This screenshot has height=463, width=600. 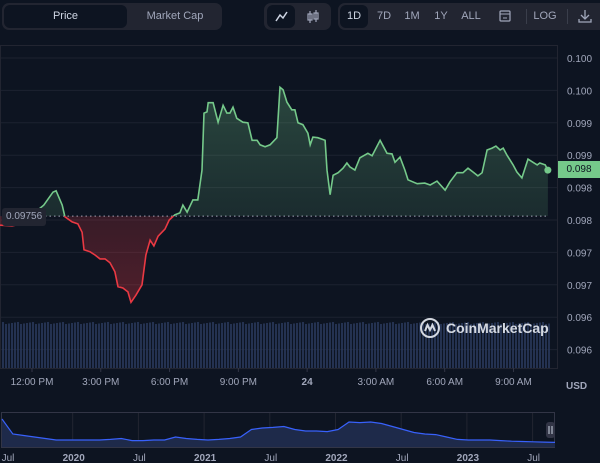 I want to click on divider, so click(x=567, y=16).